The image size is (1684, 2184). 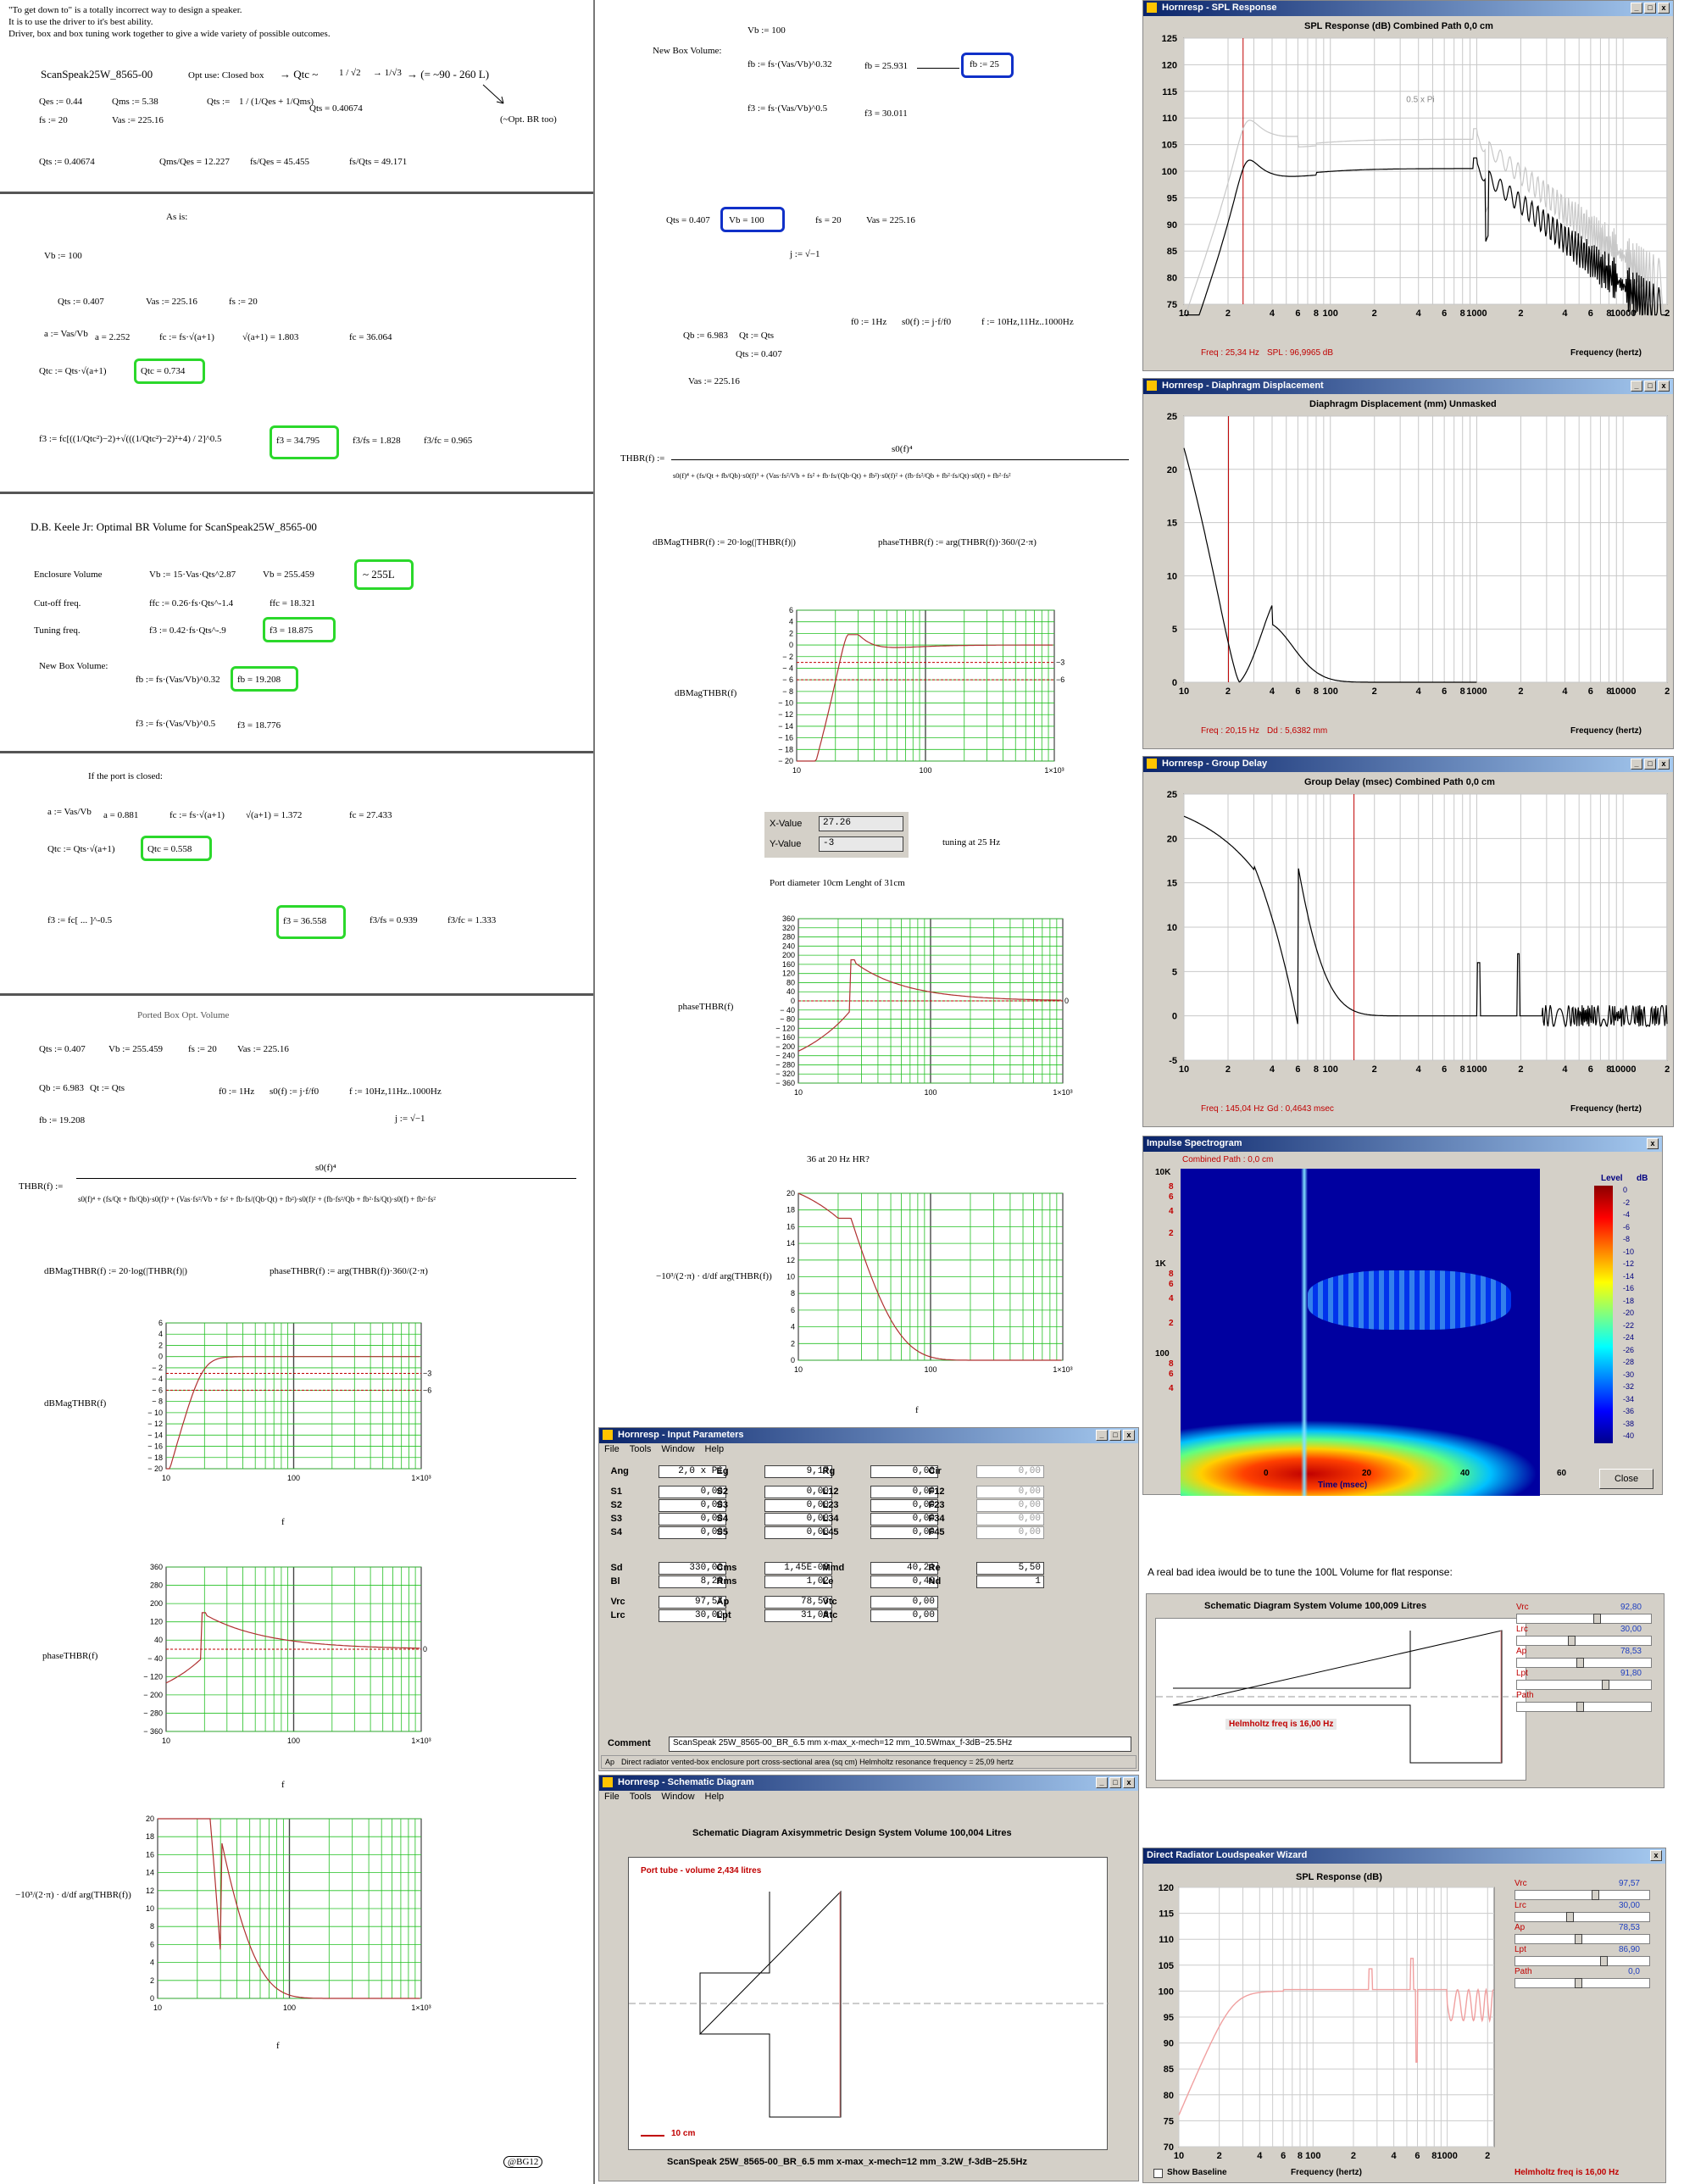 I want to click on tick-label: 10, so click(x=150, y=1909).